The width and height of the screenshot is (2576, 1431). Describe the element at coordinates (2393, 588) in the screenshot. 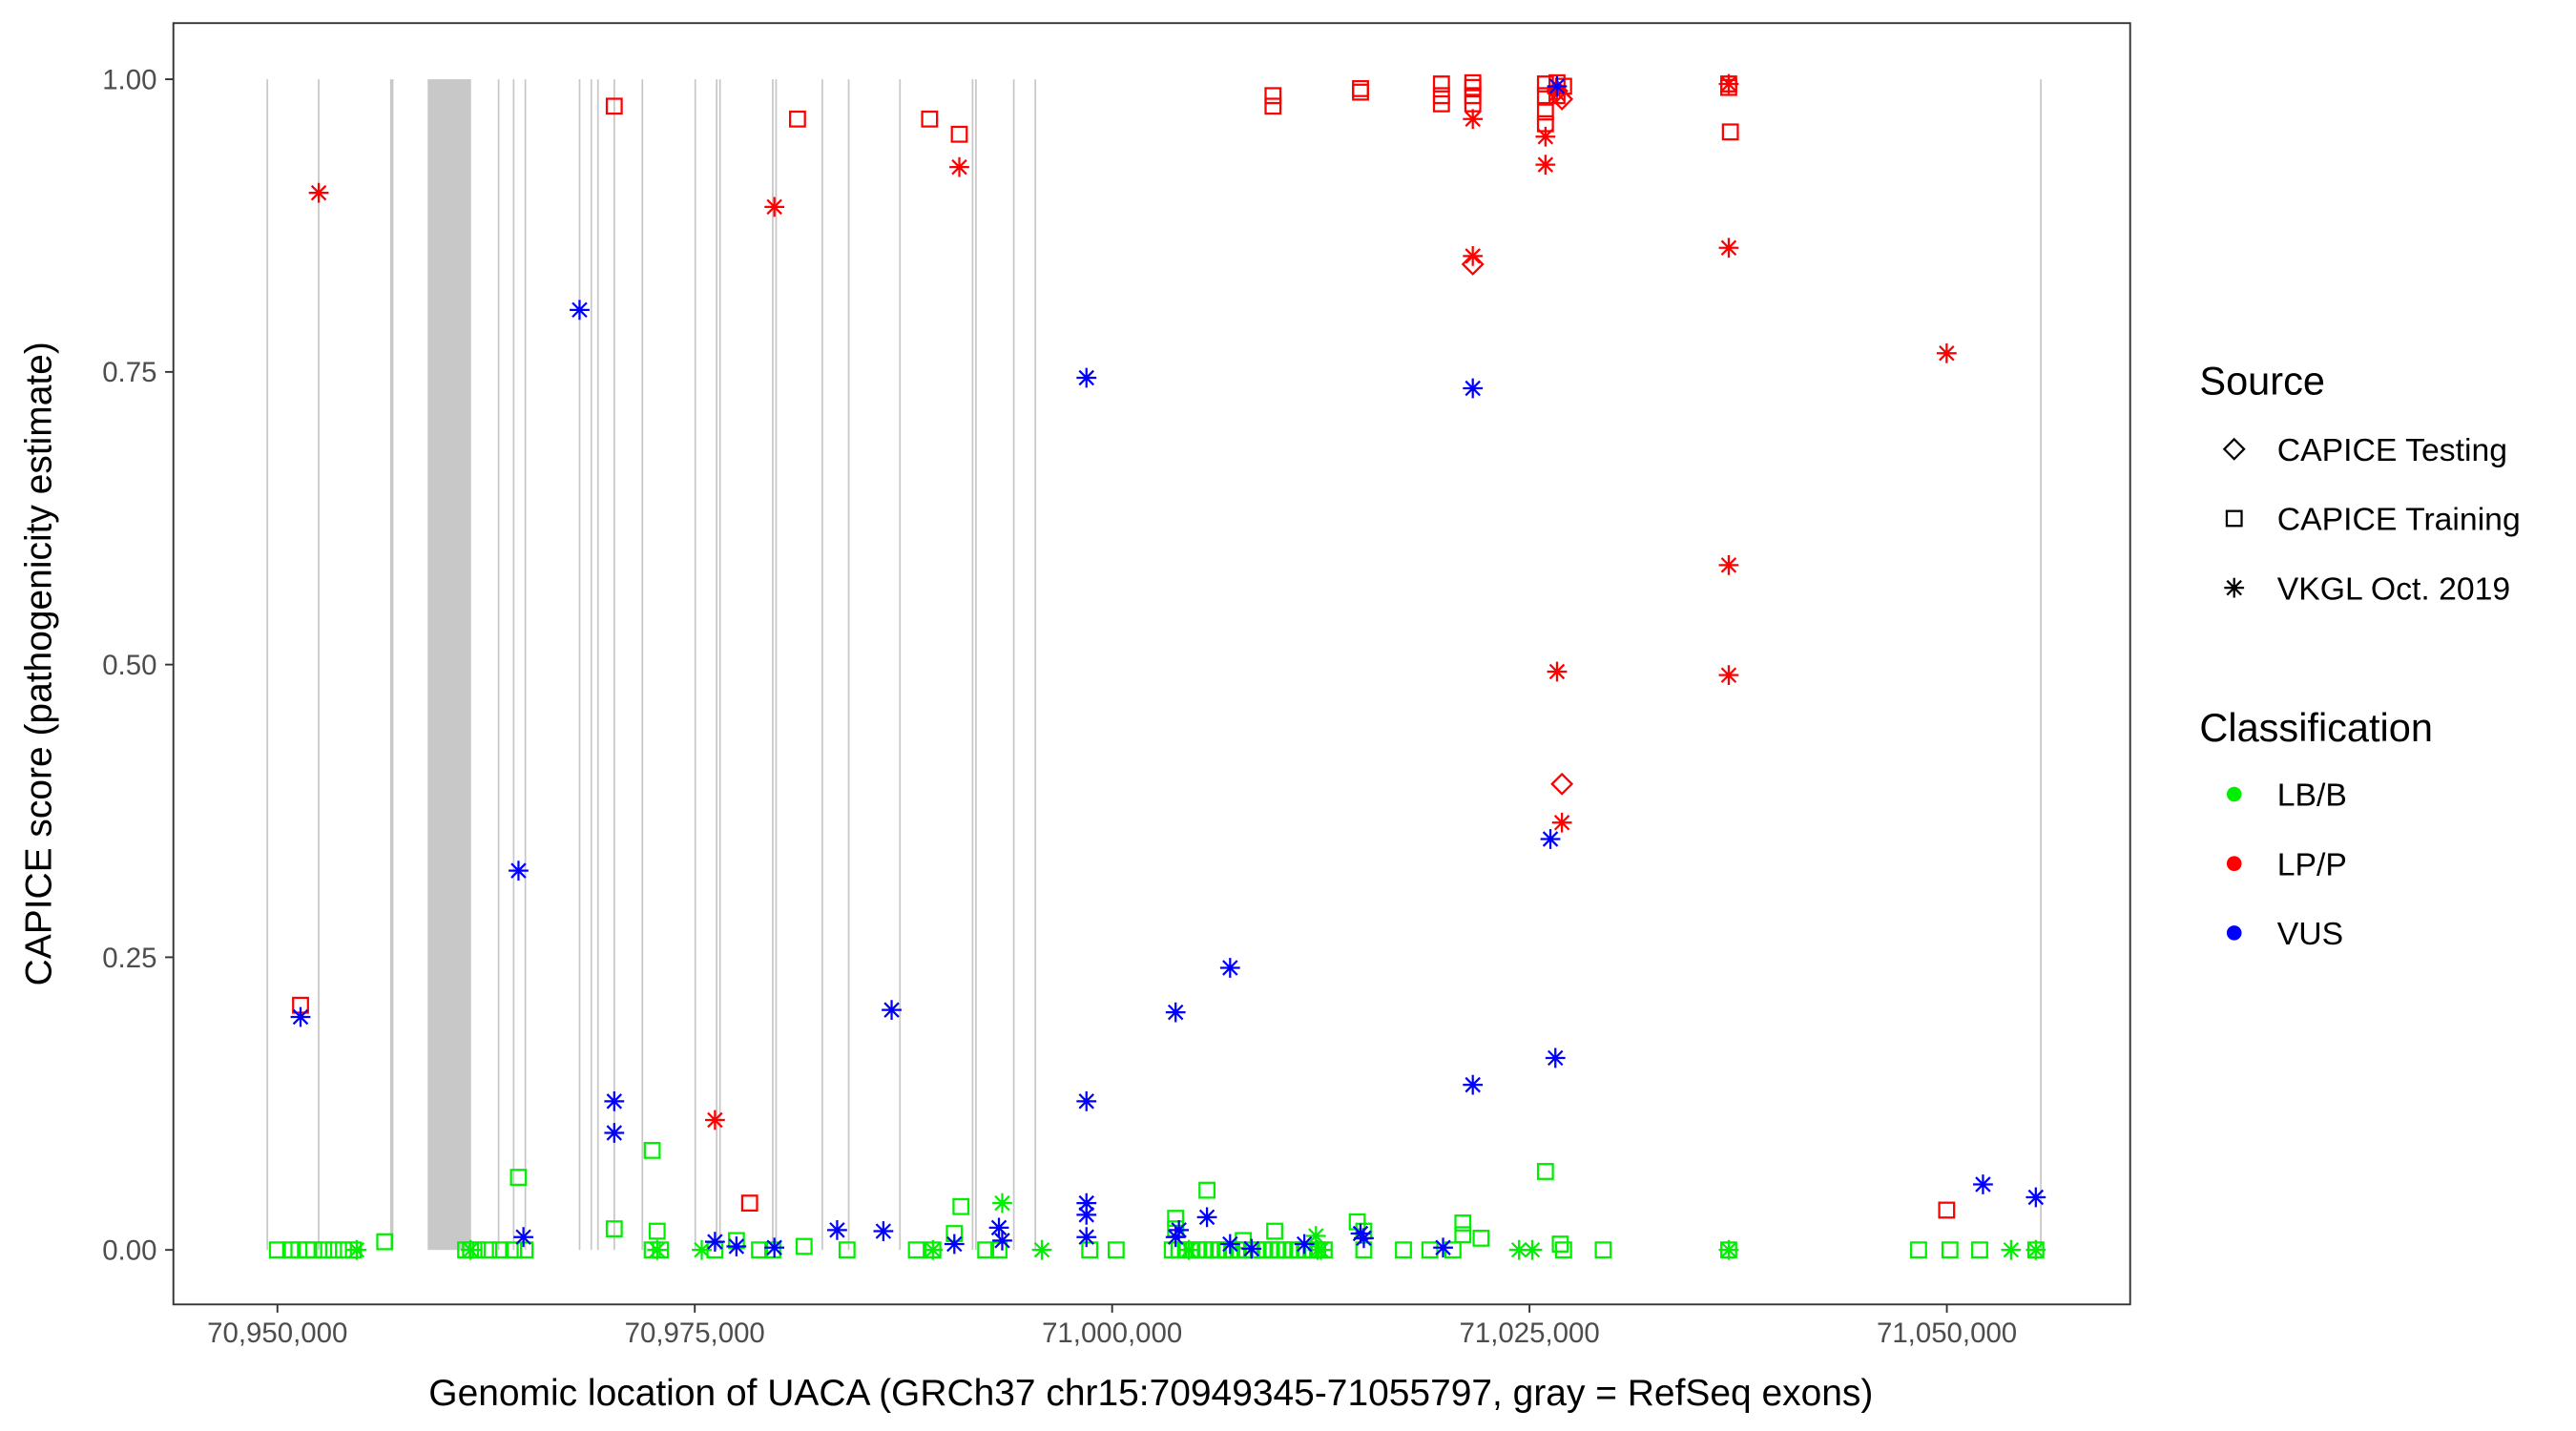

I see `legend-source-label: VKGL Oct. 2019` at that location.